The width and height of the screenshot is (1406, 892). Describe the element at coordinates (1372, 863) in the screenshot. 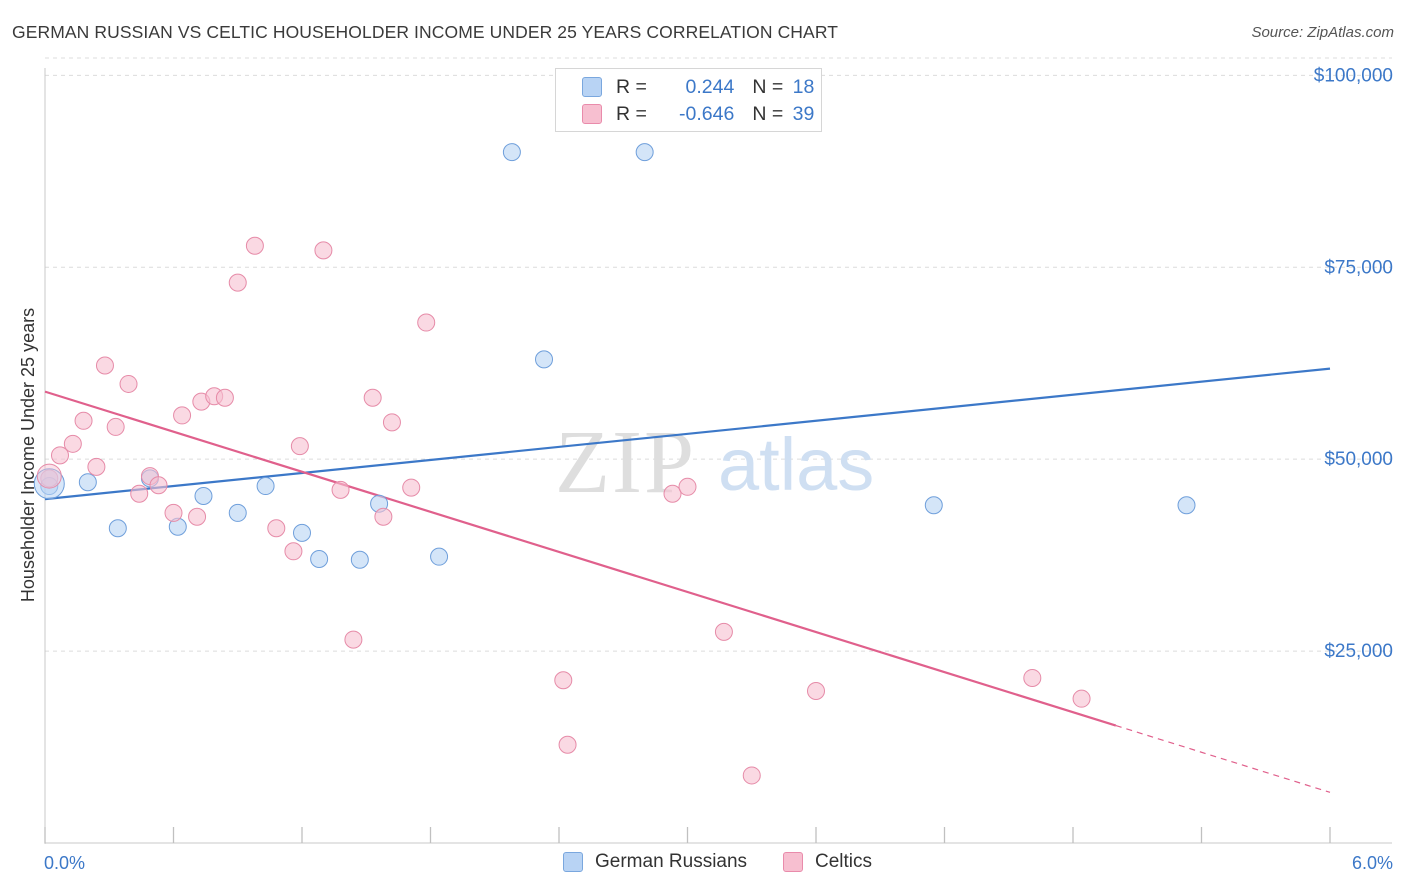

I see `x-tick-label-max: 6.0%` at that location.